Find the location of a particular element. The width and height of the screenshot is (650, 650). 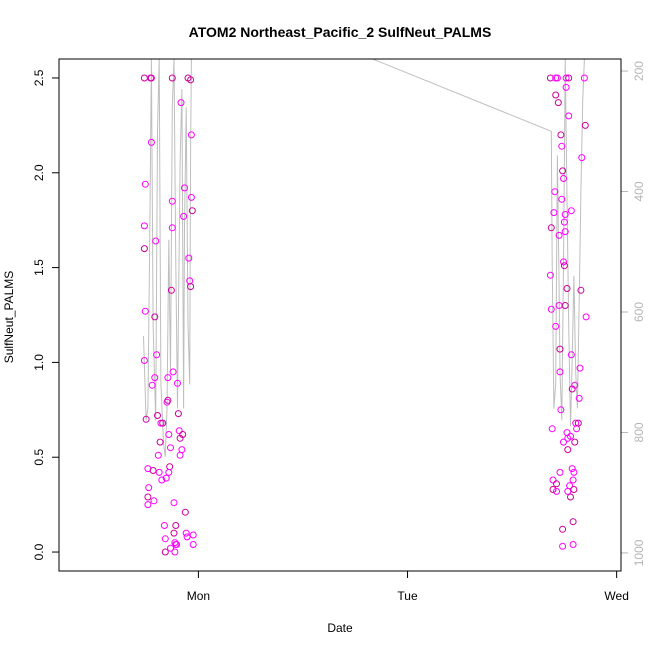

y-tick-label: 2.0 is located at coordinates (39, 172).